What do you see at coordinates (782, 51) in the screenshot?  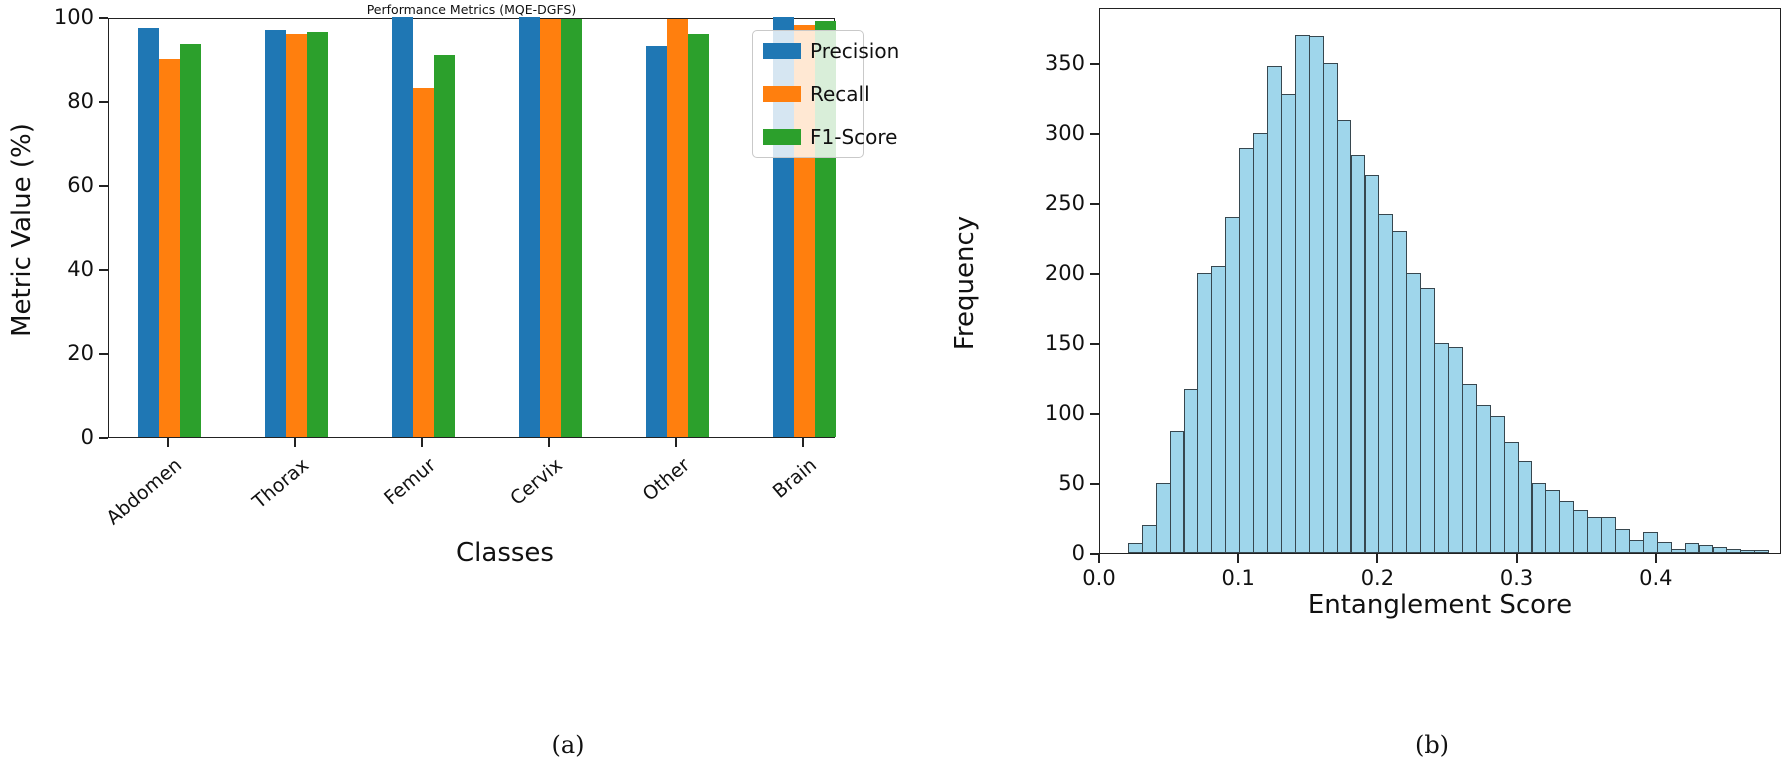 I see `legend-swatch-precision` at bounding box center [782, 51].